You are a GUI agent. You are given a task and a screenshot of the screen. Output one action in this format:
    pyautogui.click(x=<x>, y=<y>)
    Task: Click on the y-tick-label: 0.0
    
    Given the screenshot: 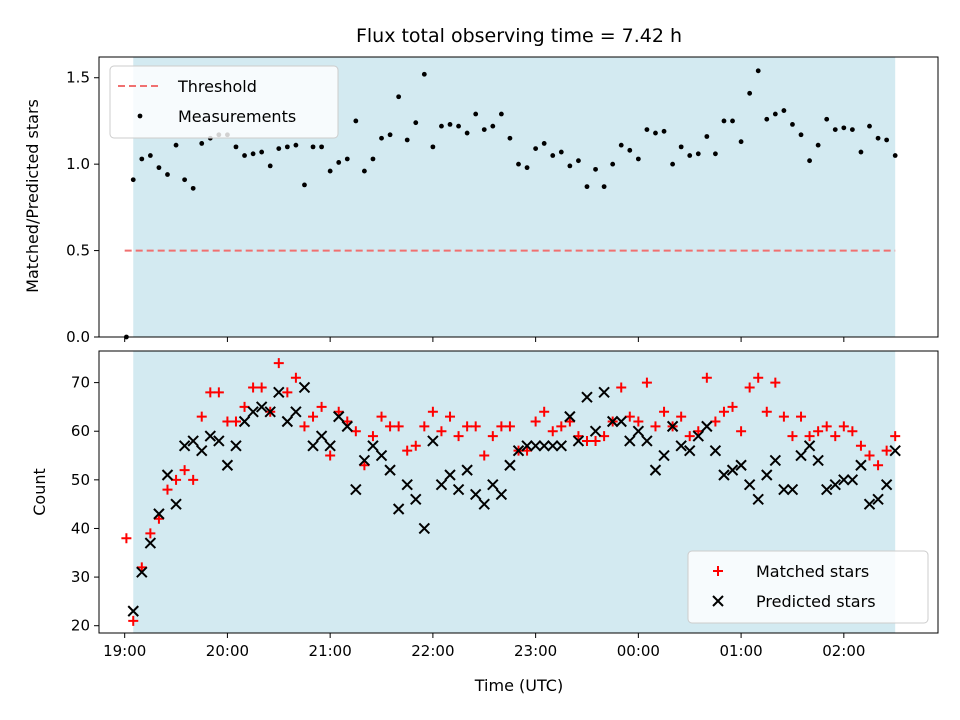 What is the action you would take?
    pyautogui.click(x=78, y=337)
    